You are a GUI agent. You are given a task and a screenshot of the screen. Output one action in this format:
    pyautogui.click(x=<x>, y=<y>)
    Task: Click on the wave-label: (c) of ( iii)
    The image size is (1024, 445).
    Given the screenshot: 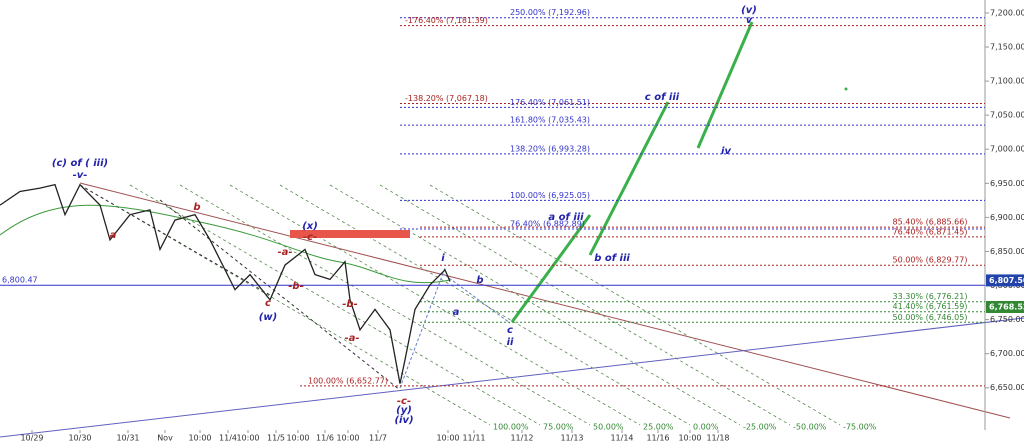 What is the action you would take?
    pyautogui.click(x=80, y=163)
    